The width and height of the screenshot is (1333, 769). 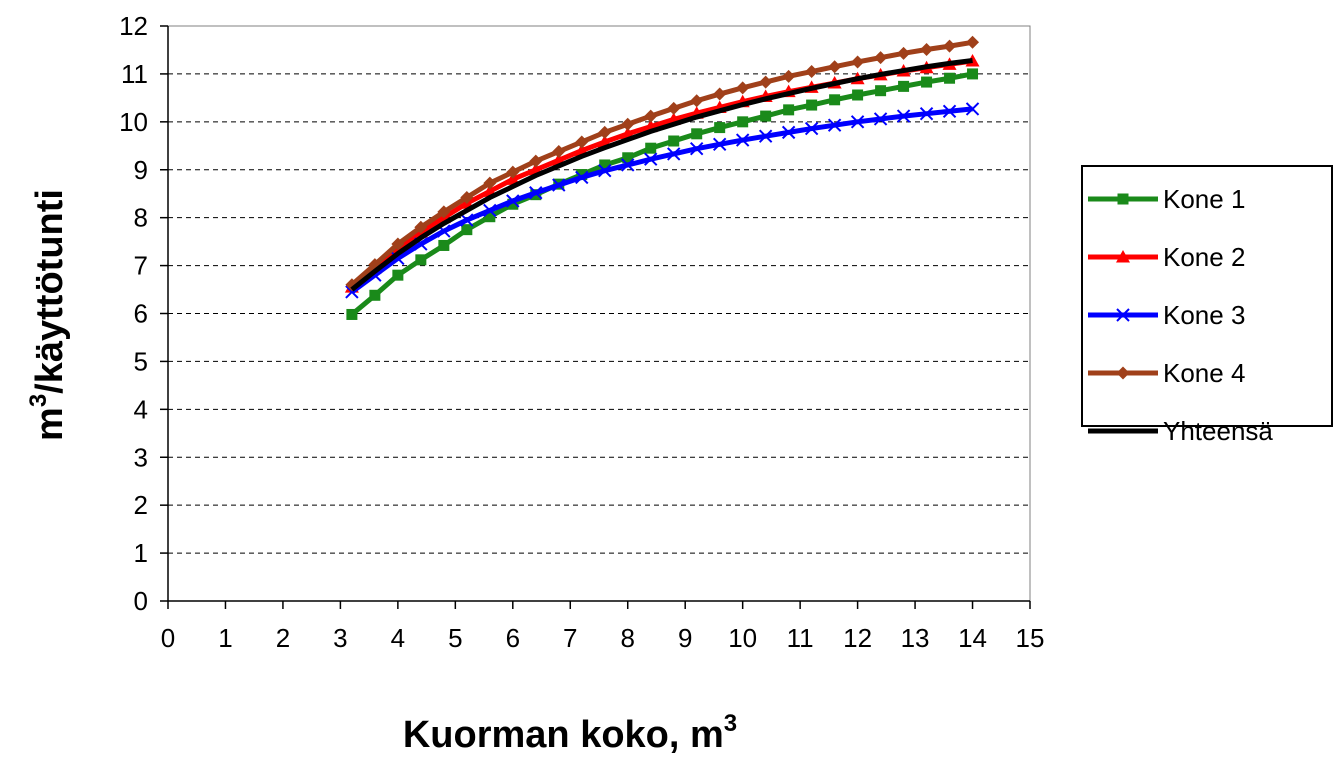 I want to click on legend-label: Kone 4, so click(x=1204, y=373).